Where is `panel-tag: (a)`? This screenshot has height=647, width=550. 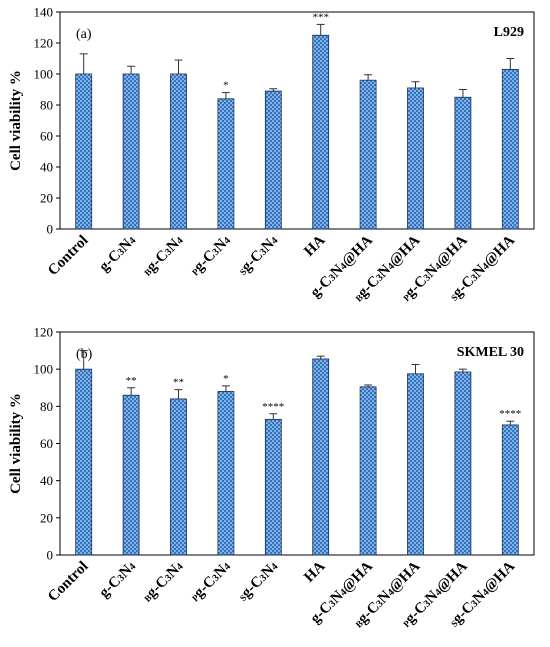 panel-tag: (a) is located at coordinates (84, 34).